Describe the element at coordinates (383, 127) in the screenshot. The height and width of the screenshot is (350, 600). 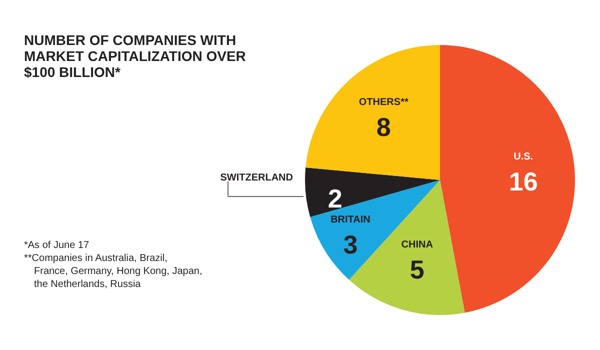
I see `data-label: 8` at that location.